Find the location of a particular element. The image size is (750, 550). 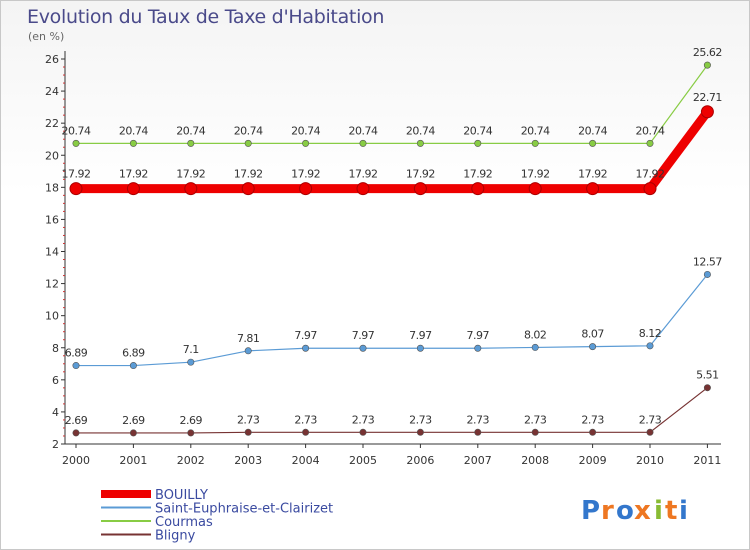

logo-letter: x is located at coordinates (642, 511).